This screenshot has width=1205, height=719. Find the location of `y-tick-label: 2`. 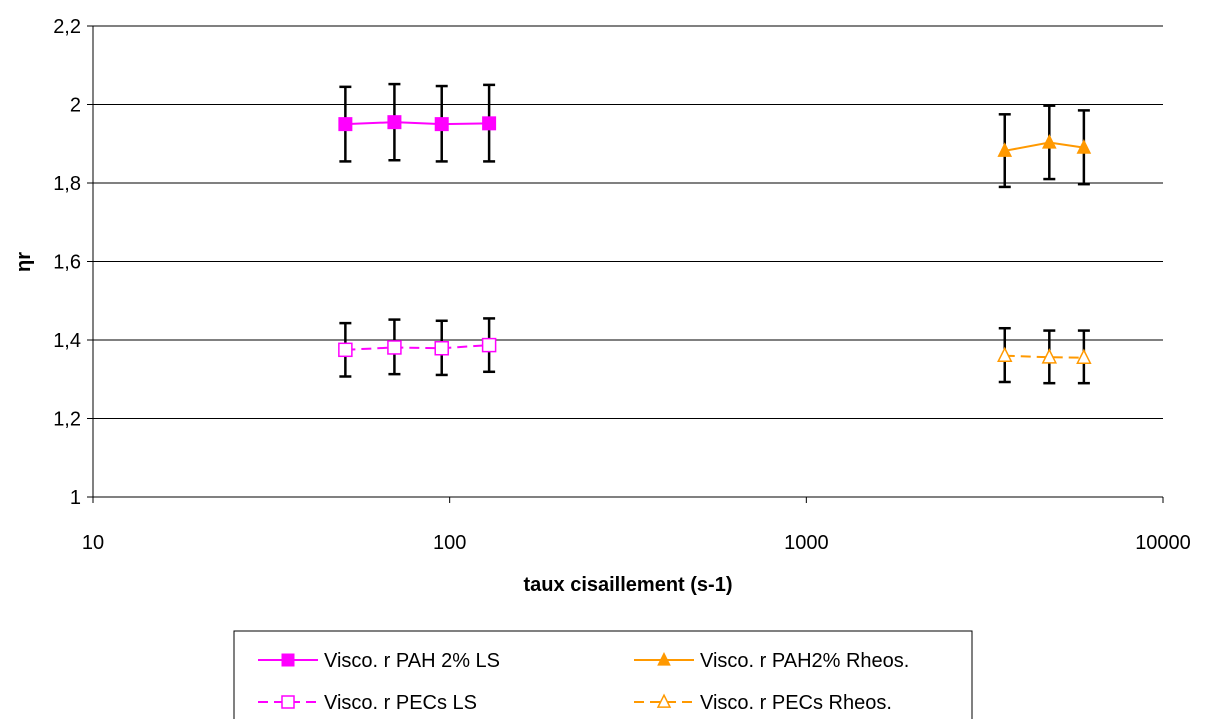

y-tick-label: 2 is located at coordinates (75, 106).